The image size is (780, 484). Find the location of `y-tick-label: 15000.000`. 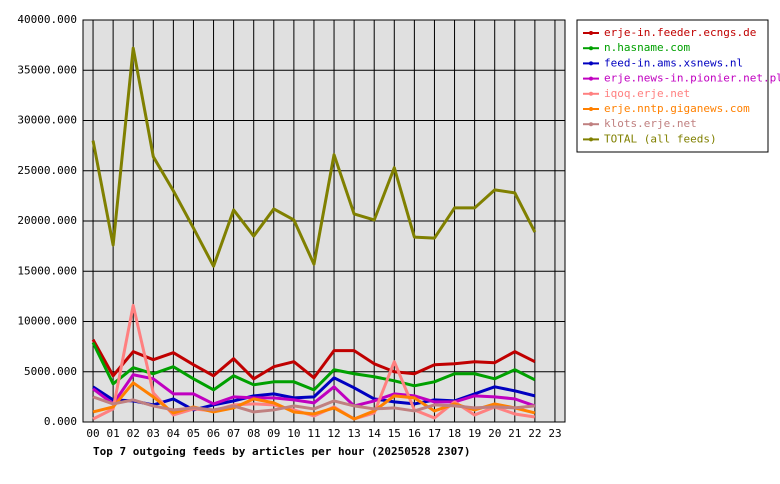

y-tick-label: 15000.000 is located at coordinates (47, 270).